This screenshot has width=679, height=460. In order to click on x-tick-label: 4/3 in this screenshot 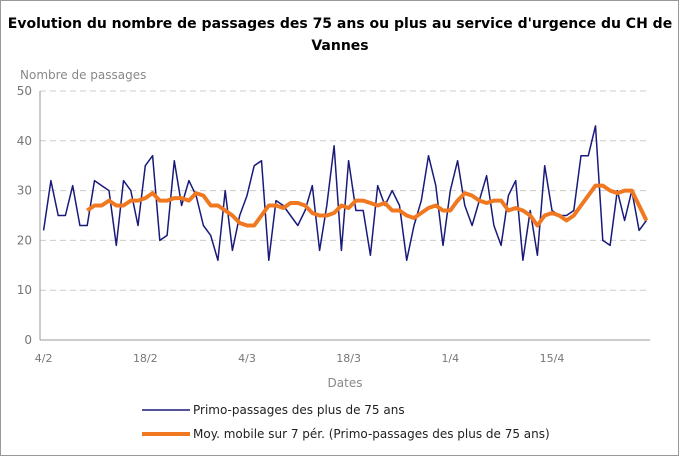, I will do `click(247, 358)`.